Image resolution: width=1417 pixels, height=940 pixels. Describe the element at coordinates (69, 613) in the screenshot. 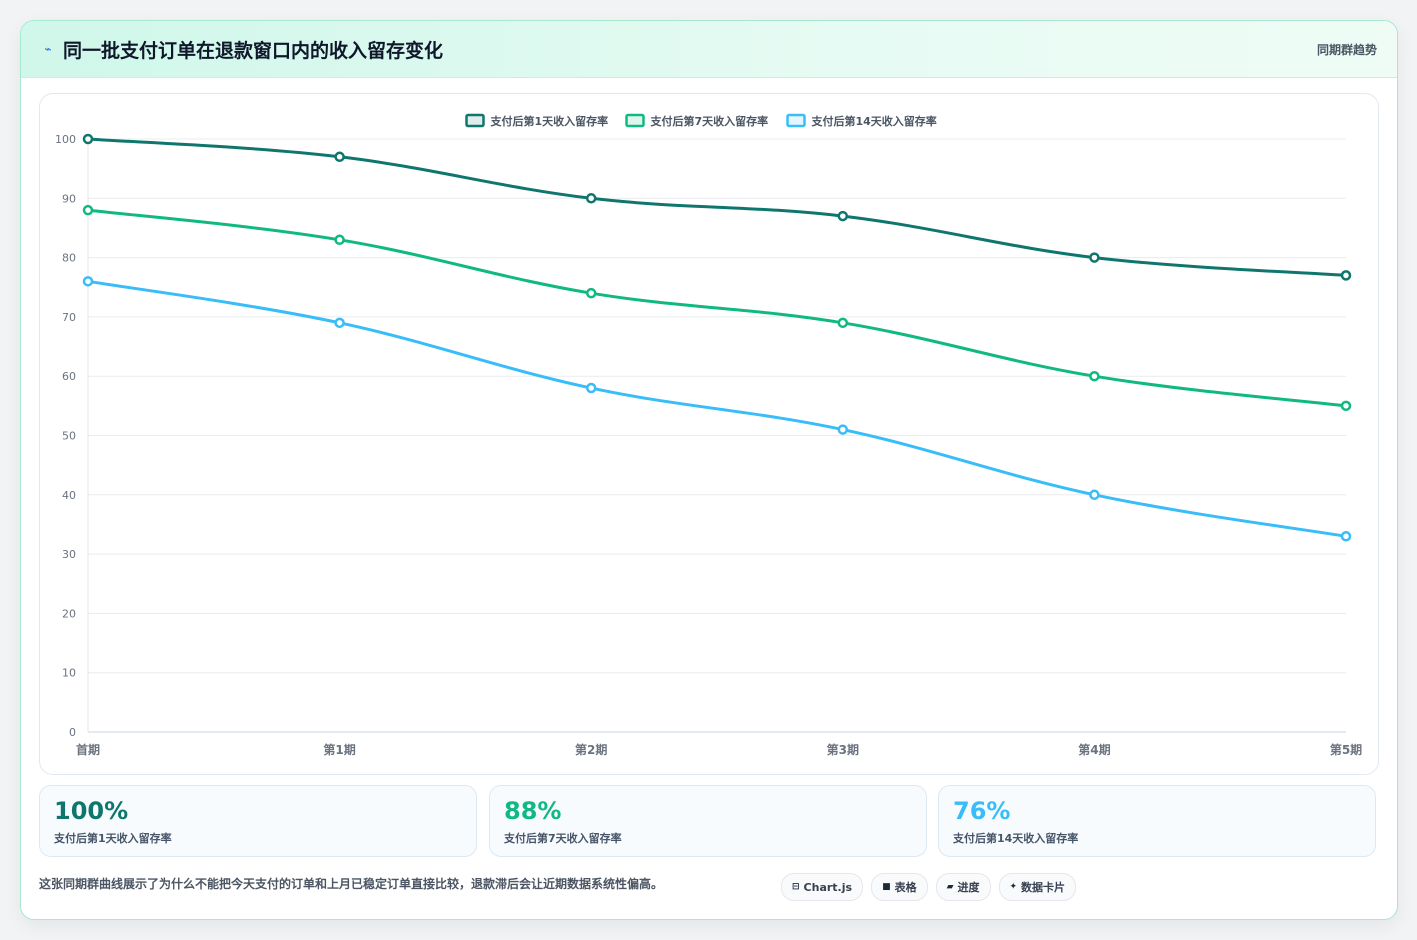

I see `y-tick-label: 20` at that location.